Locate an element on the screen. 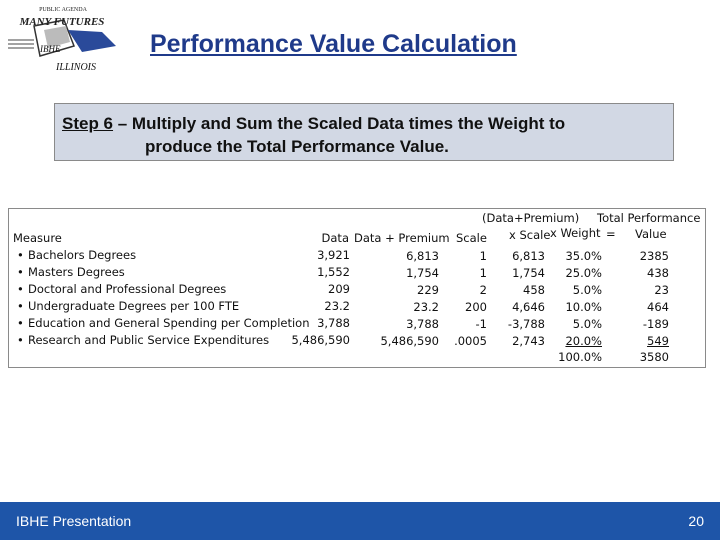 This screenshot has width=720, height=540. step-line-2: produce the Total Performance Value. is located at coordinates (297, 146).